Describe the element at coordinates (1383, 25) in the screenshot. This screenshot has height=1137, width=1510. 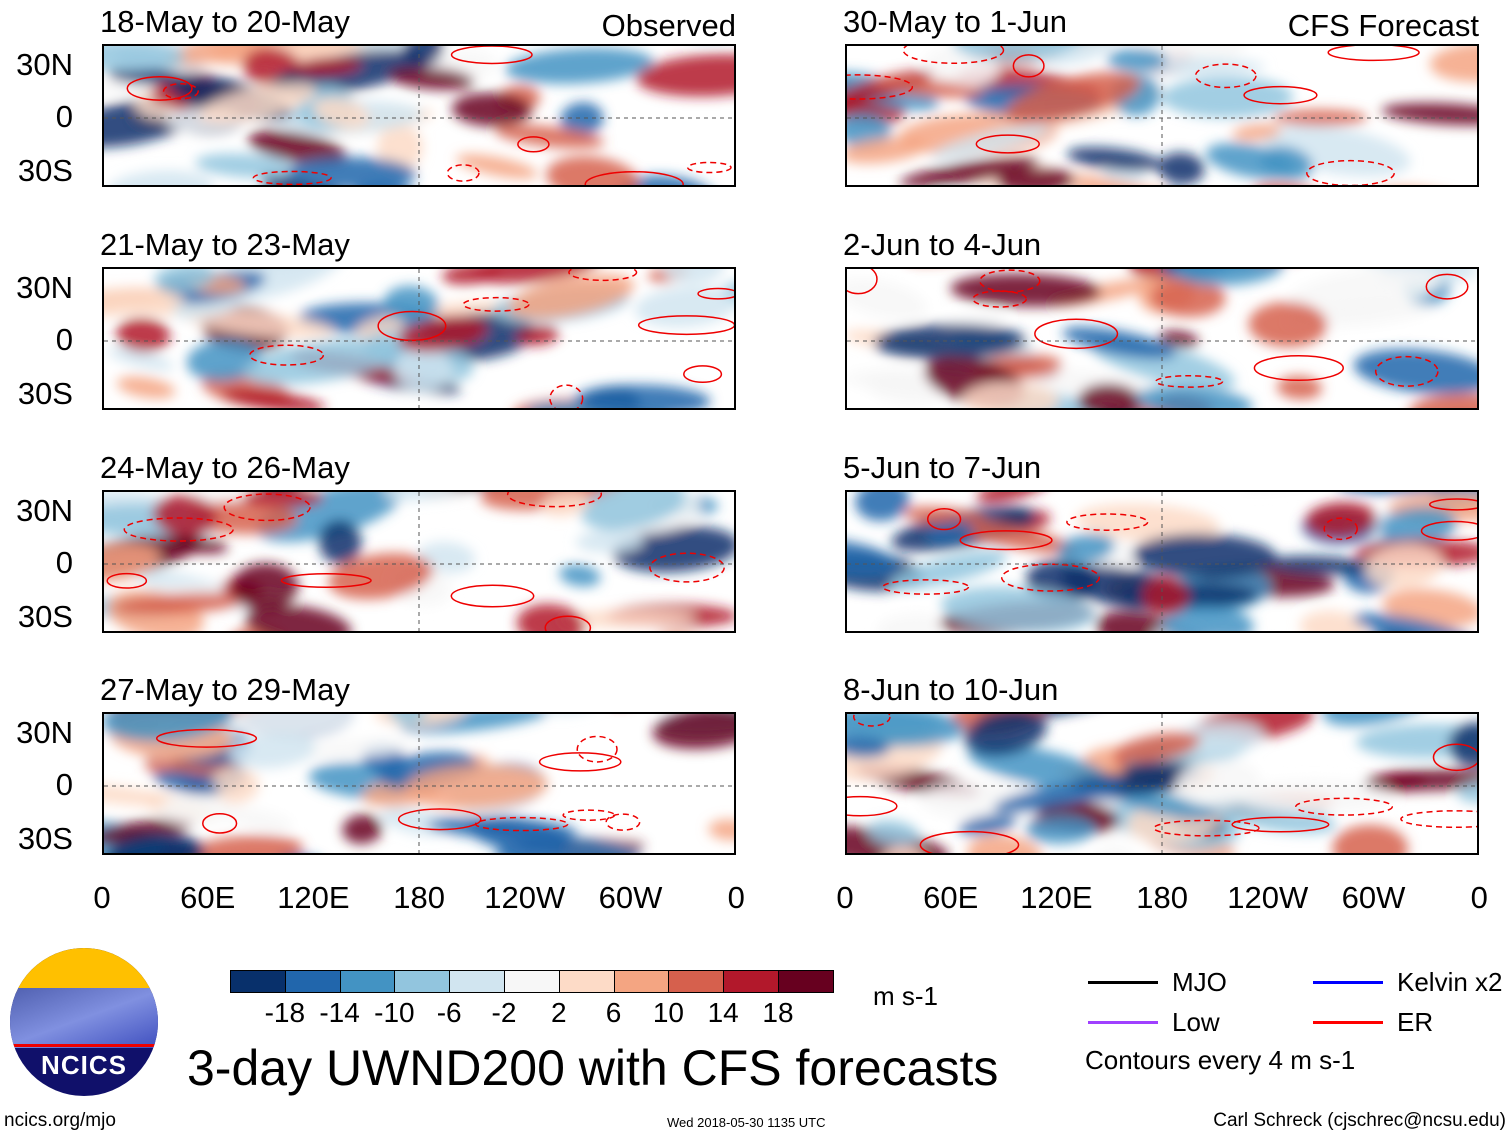
I see `column-label: CFS Forecast` at that location.